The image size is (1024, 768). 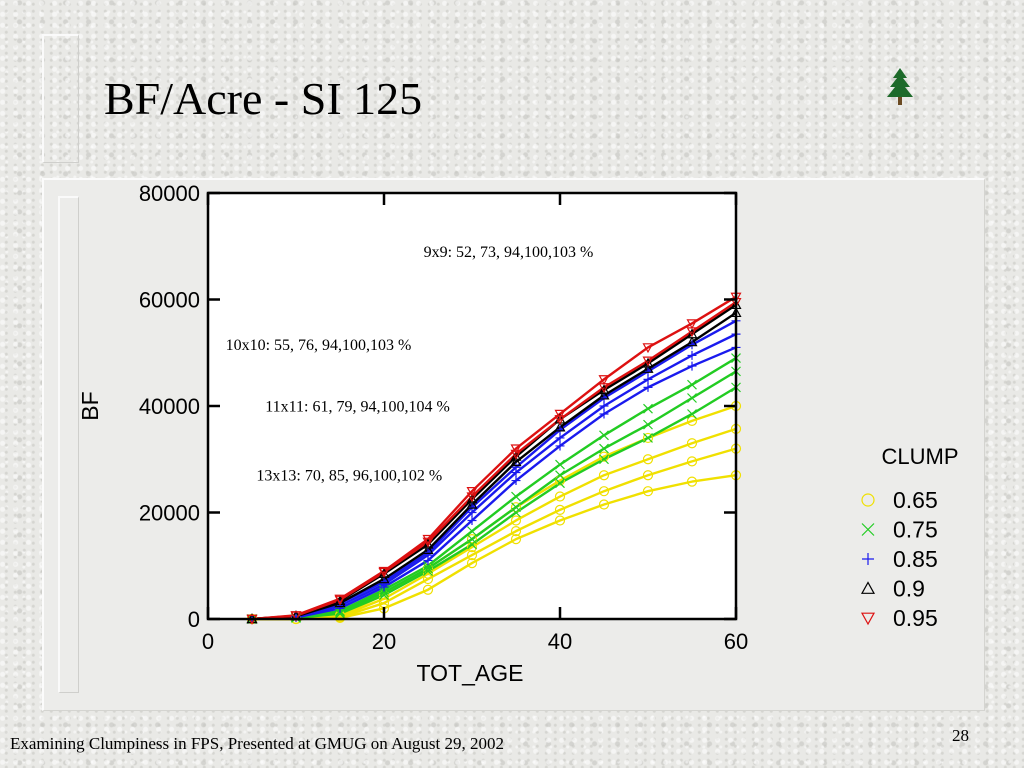 I want to click on x-tick-label: 20, so click(x=384, y=641).